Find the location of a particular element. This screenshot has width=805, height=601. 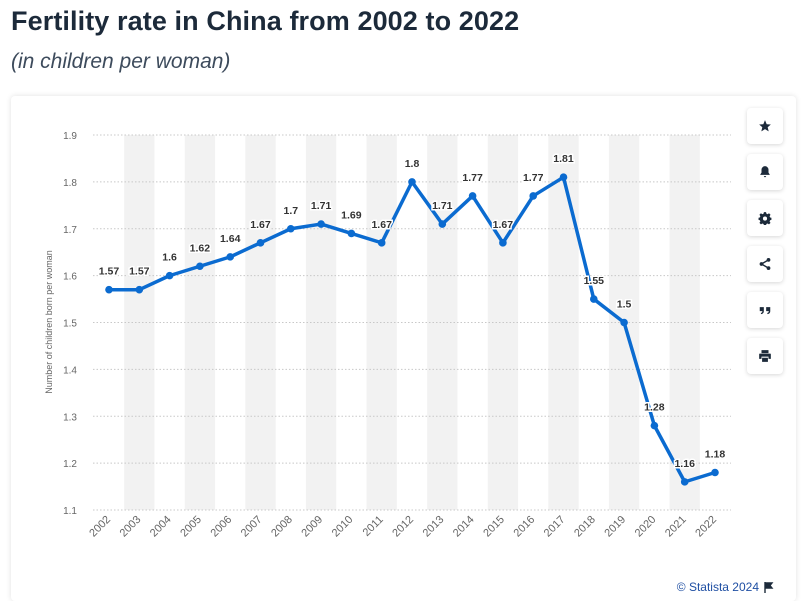

statista-credit: © Statista 2024 is located at coordinates (725, 587).